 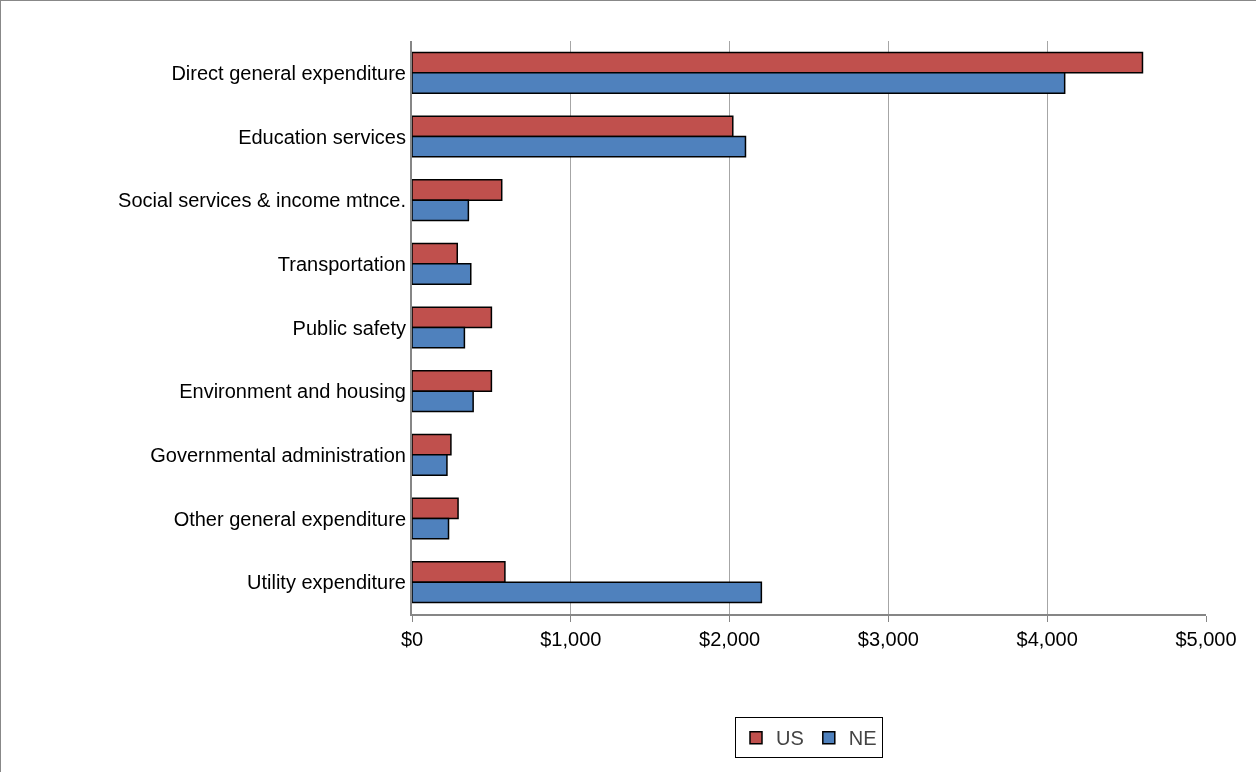 What do you see at coordinates (571, 639) in the screenshot?
I see `x-tick-label: $1,000` at bounding box center [571, 639].